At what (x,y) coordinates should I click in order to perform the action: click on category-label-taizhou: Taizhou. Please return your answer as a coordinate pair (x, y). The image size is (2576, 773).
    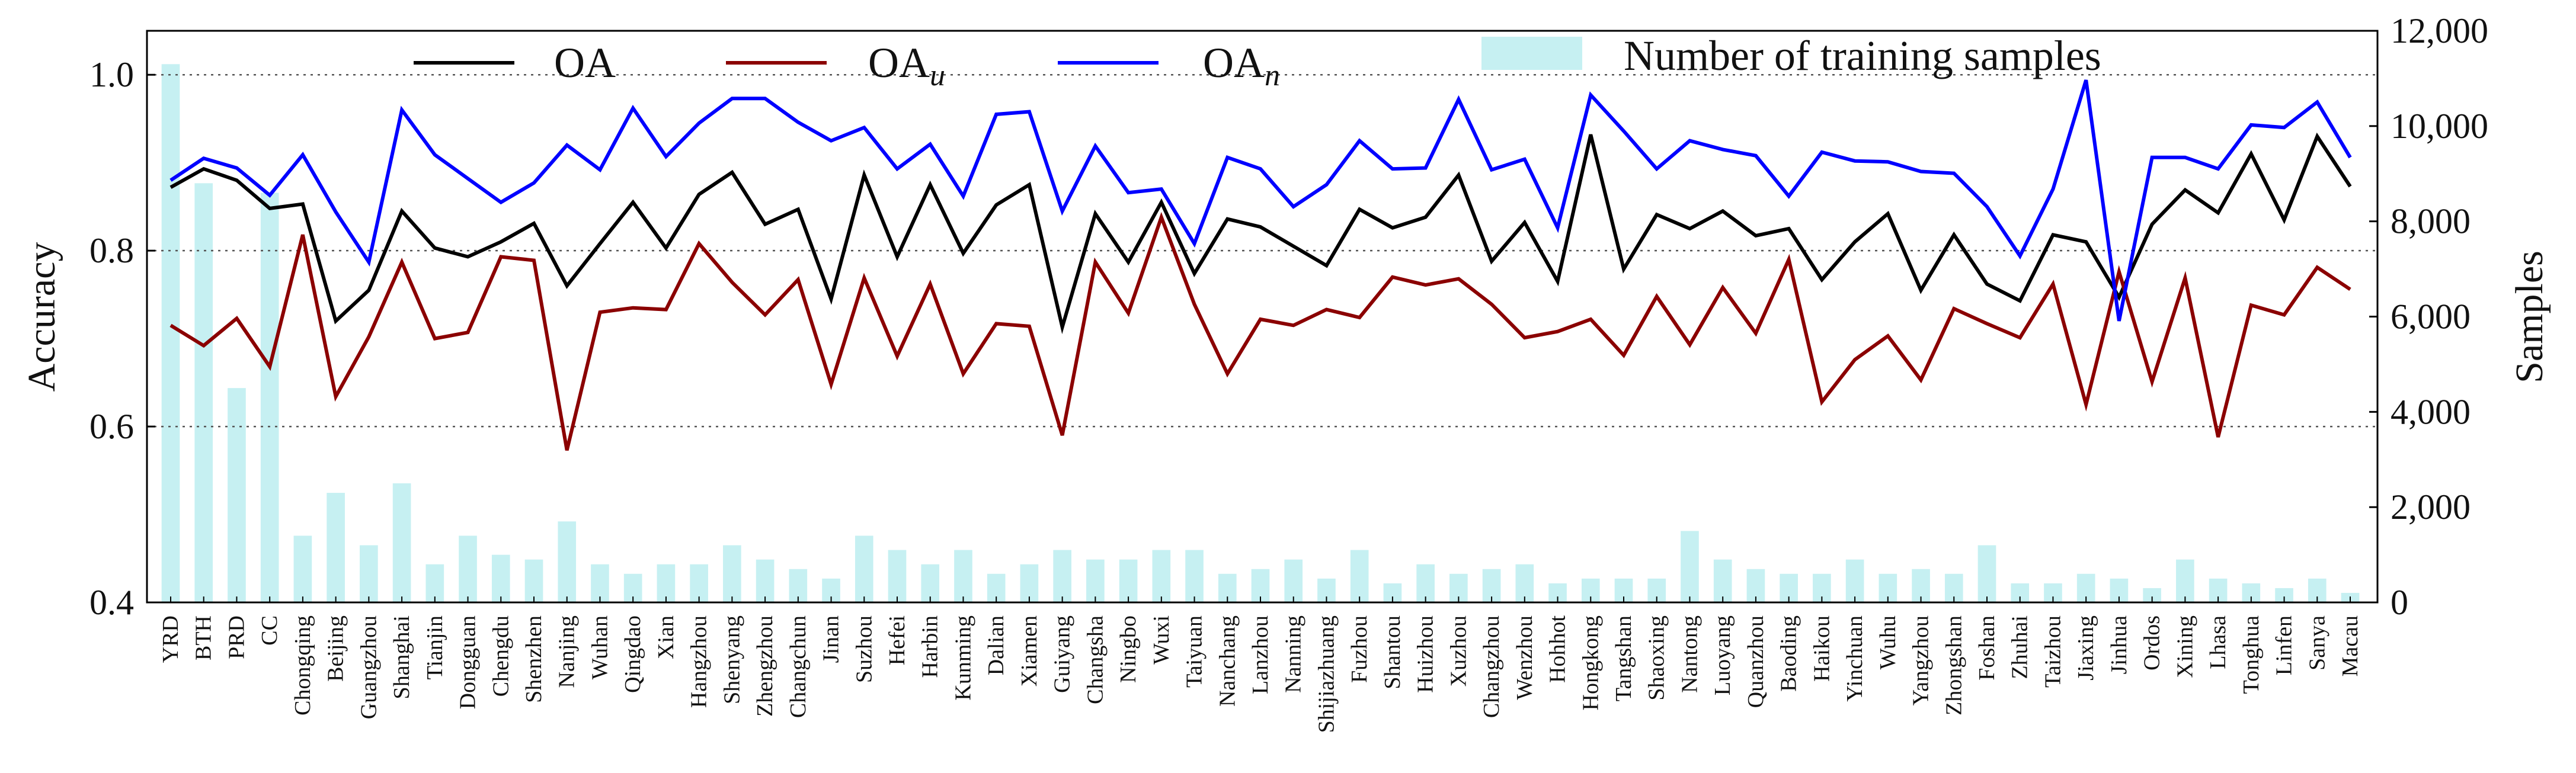
    Looking at the image, I should click on (2053, 652).